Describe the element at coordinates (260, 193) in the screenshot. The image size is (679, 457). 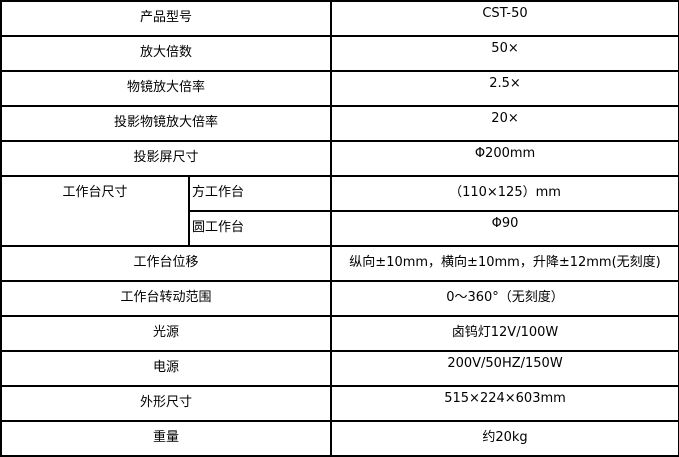
I see `square-stage-label: 方工作台` at that location.